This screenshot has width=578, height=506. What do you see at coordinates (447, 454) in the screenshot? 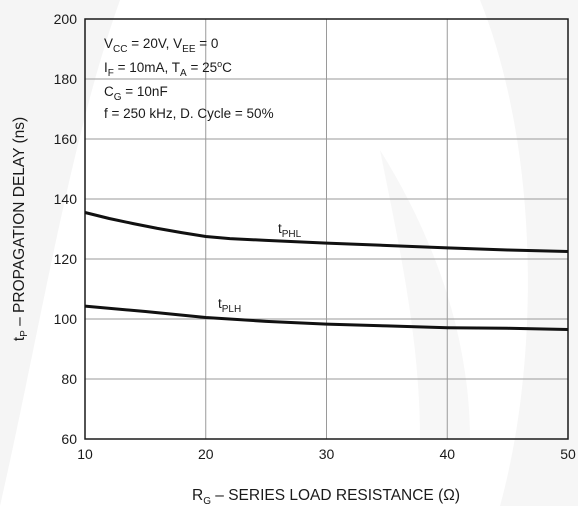
I see `x-tick-label: 40` at bounding box center [447, 454].